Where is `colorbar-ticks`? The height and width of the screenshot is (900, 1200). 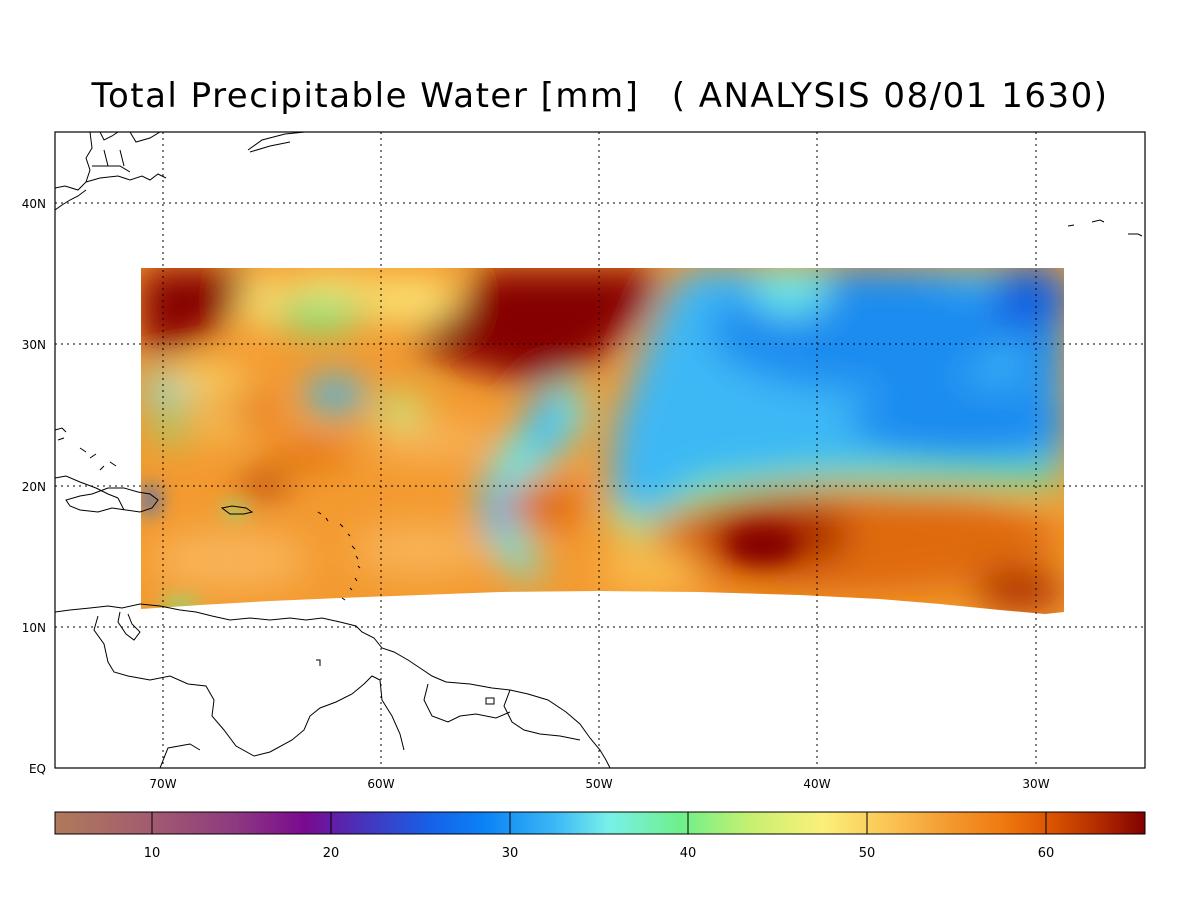
colorbar-ticks is located at coordinates (599, 823).